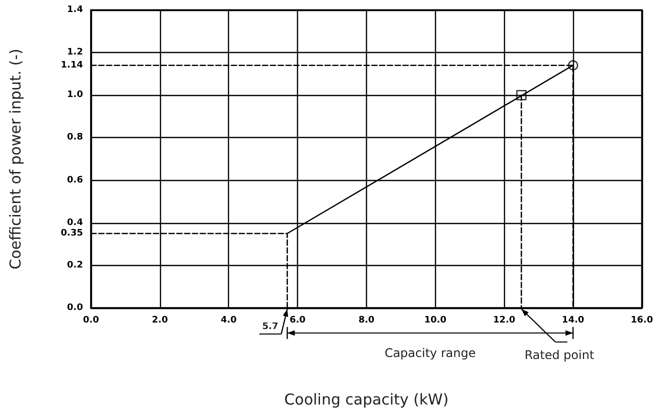 Image resolution: width=656 pixels, height=412 pixels. What do you see at coordinates (75, 265) in the screenshot?
I see `y-tick-label: 0.2` at bounding box center [75, 265].